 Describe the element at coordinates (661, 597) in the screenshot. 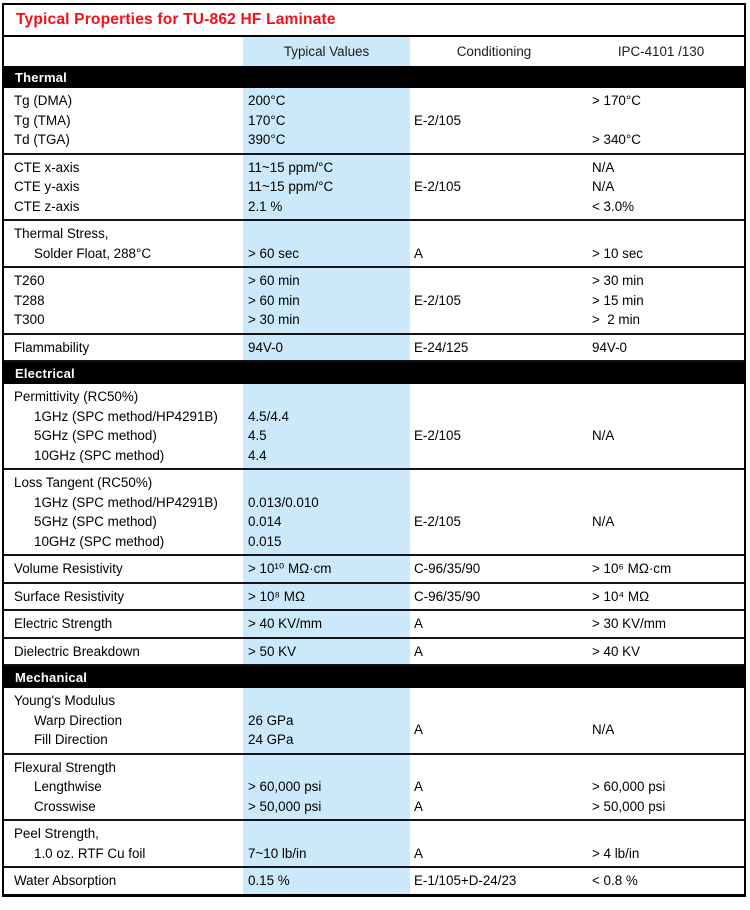

I see `ipc-spec-cell: > 10⁴ MΩ` at that location.